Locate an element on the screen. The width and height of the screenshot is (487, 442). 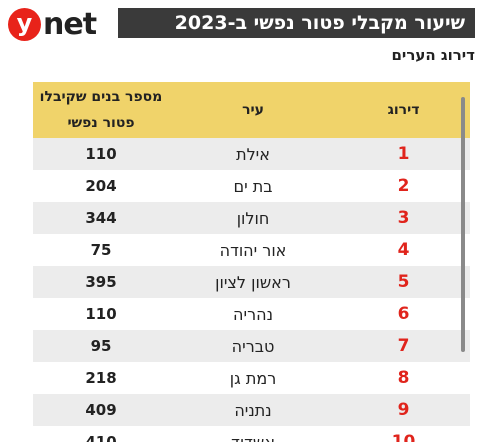
table-row: 9 נתניה 409 is located at coordinates (251, 410).